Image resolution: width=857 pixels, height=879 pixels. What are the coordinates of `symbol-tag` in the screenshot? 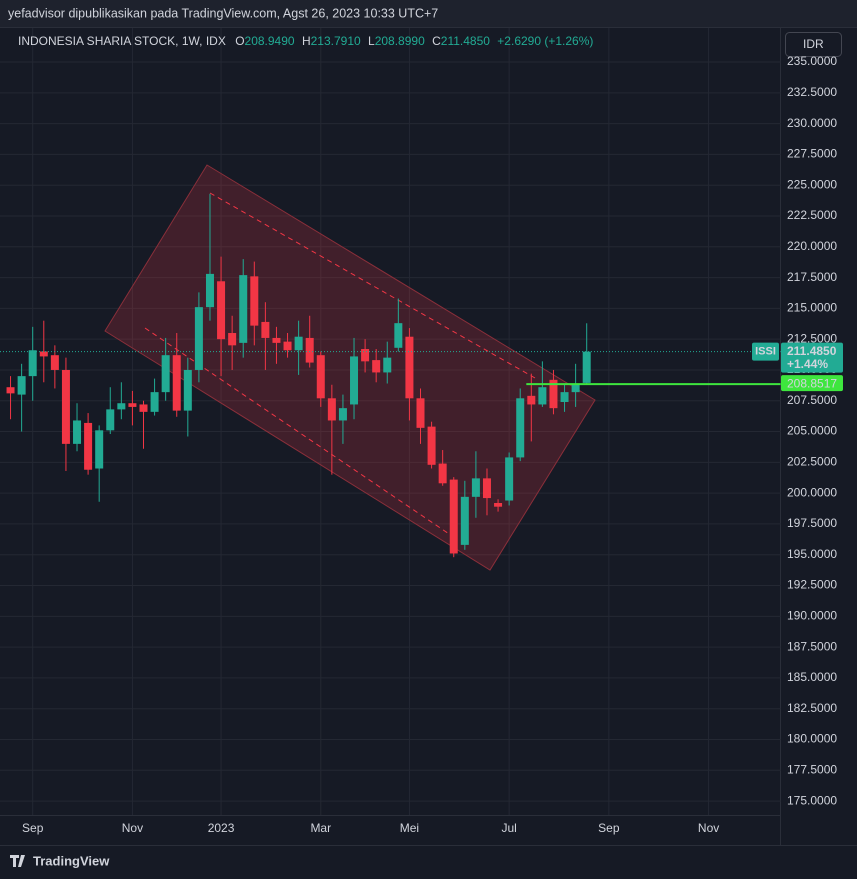 It's located at (765, 351).